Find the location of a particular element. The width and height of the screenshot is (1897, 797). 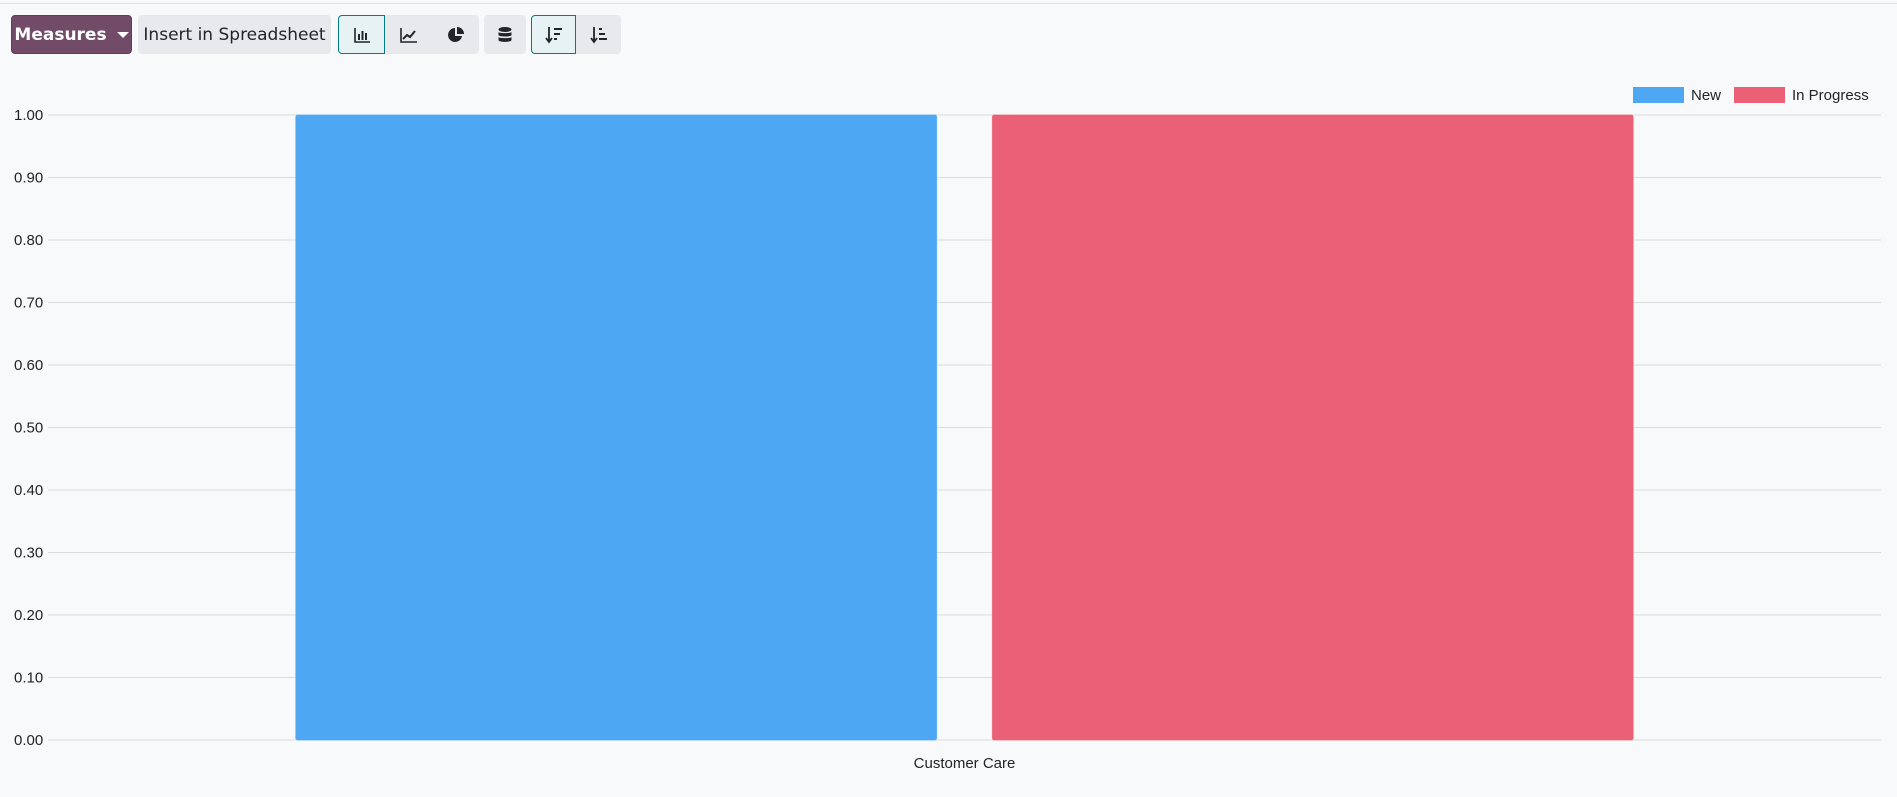

y-tick-label: 0.80 is located at coordinates (28, 240).